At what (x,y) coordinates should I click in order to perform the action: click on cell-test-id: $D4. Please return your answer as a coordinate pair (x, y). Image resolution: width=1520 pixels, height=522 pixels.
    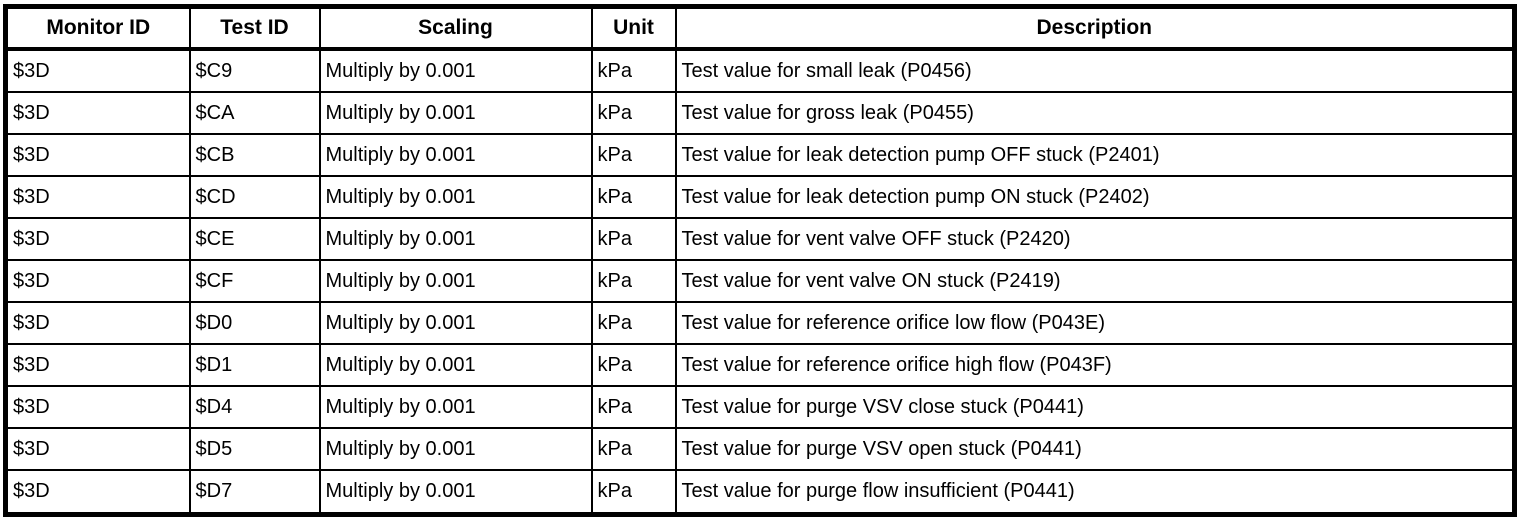
    Looking at the image, I should click on (254, 407).